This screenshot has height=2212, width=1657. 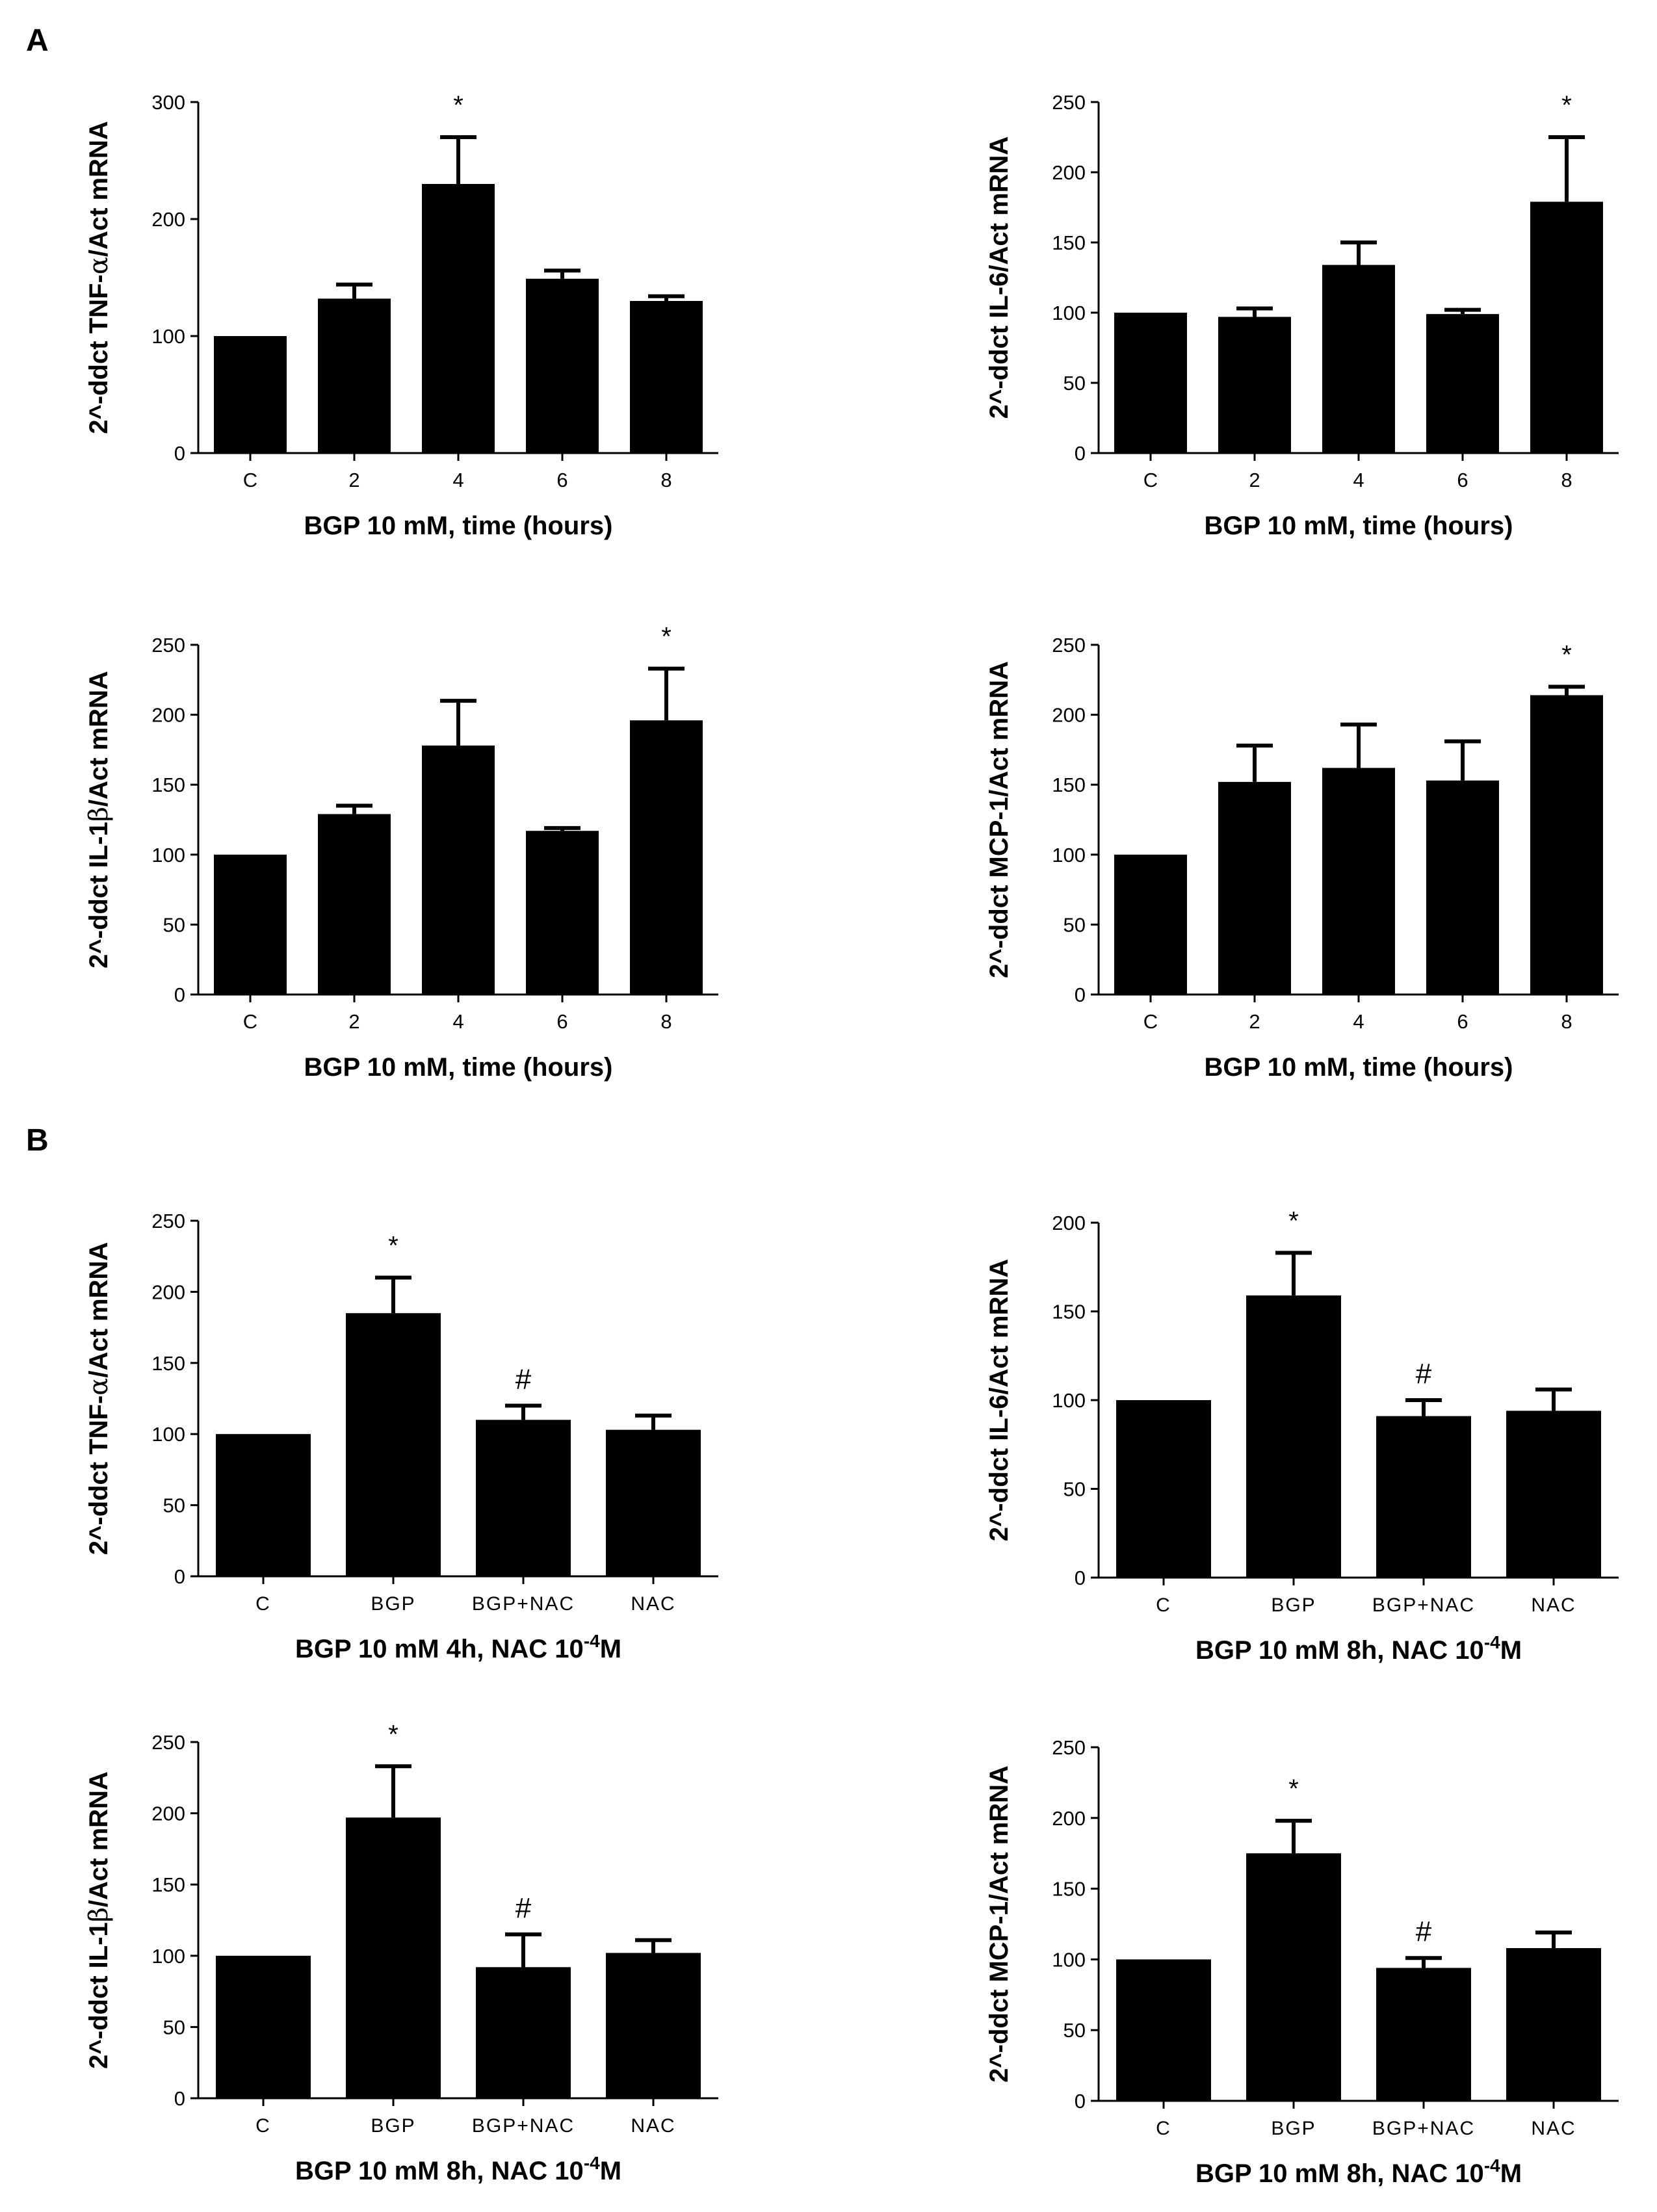 What do you see at coordinates (999, 1400) in the screenshot?
I see `y-axis-title: 2^-ddct IL-6/Act mRNA` at bounding box center [999, 1400].